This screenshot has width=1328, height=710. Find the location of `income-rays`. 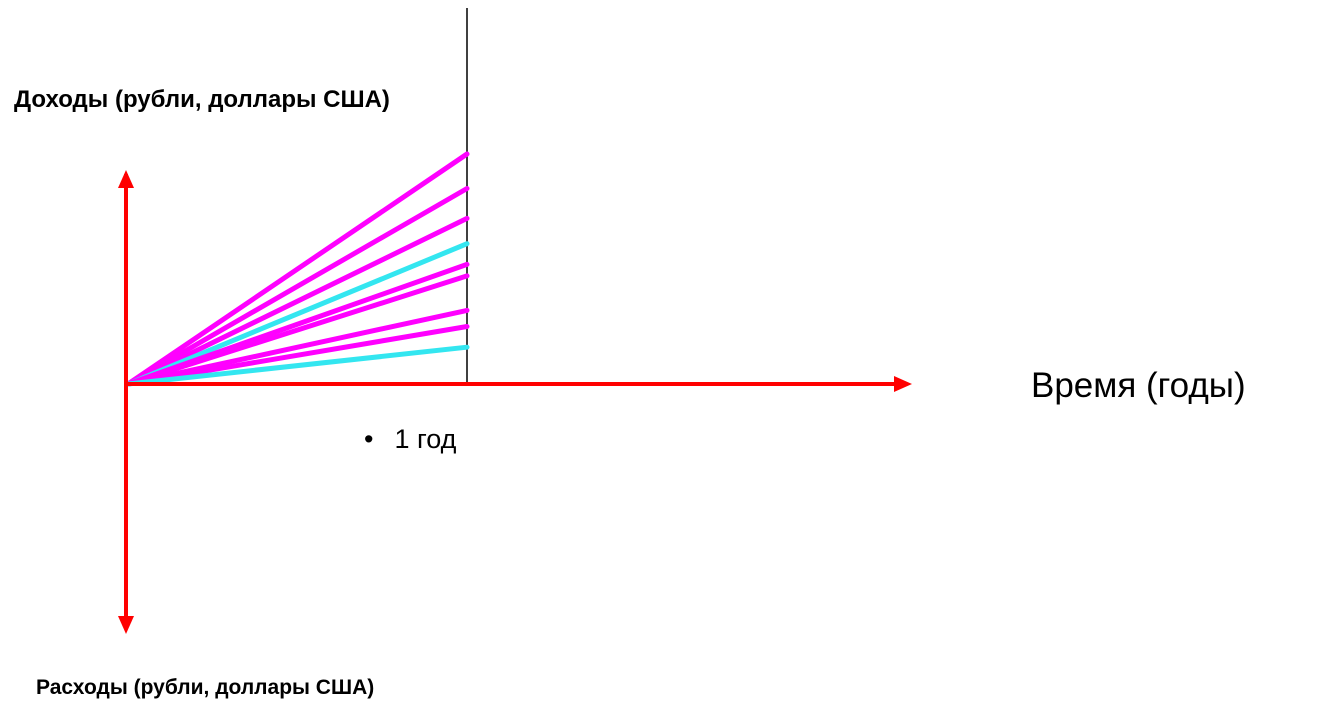

income-rays is located at coordinates (297, 269).